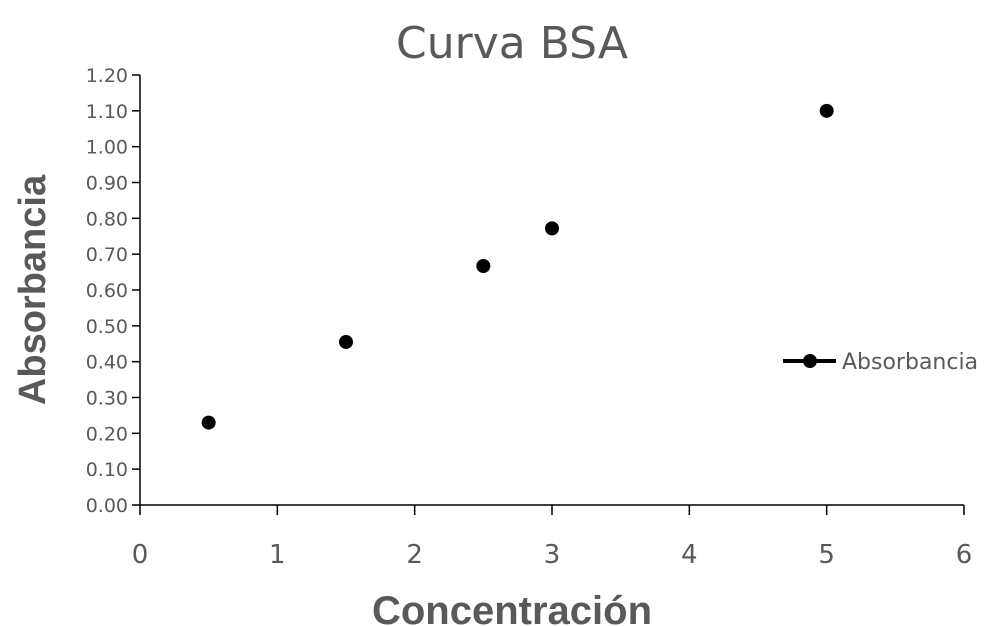 The width and height of the screenshot is (1006, 626). I want to click on legend-point-marker, so click(810, 361).